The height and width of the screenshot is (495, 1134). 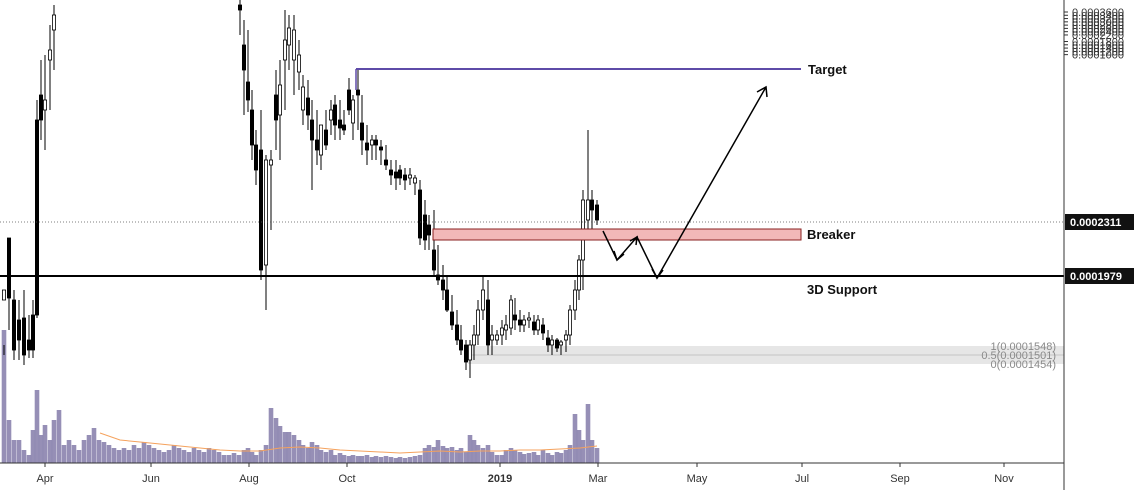 I want to click on fib-label-top: 1(0.0001548), so click(x=1023, y=347).